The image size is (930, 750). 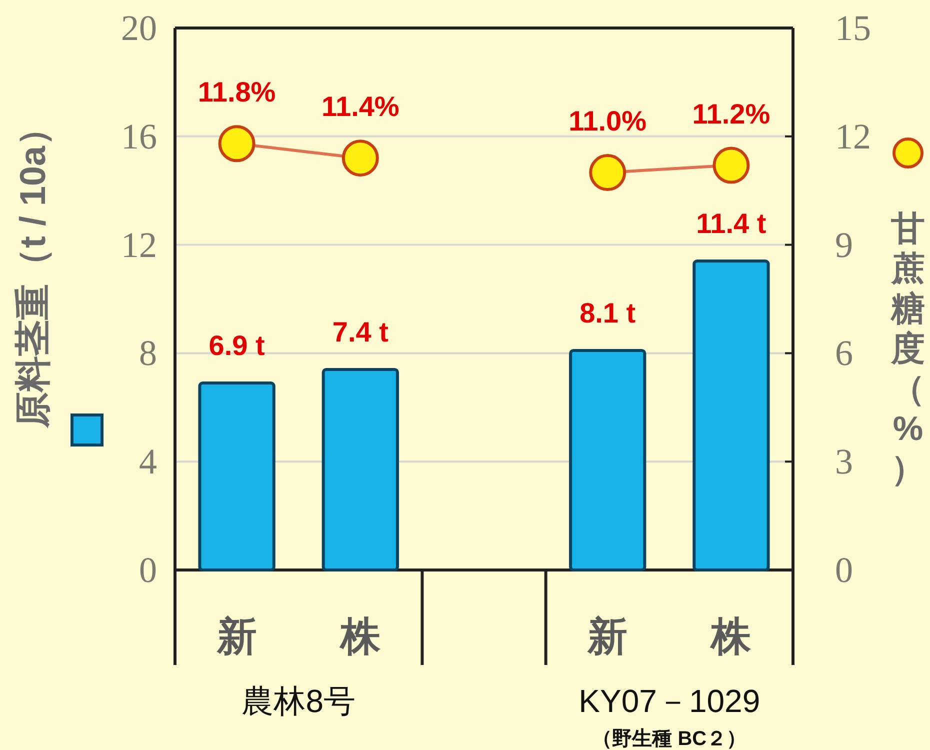 I want to click on y-tick-label: 16, so click(x=139, y=136).